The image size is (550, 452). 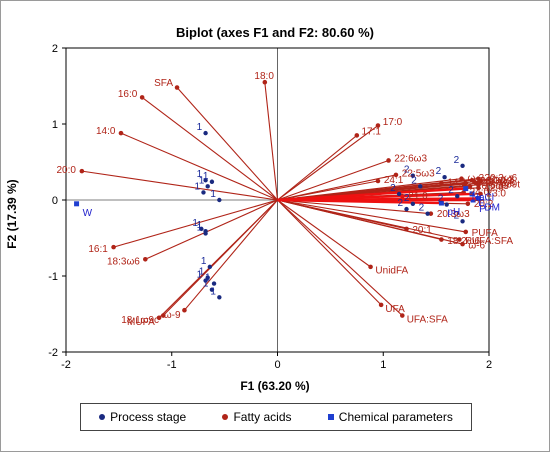 What do you see at coordinates (422, 230) in the screenshot?
I see `fatty-acid-label-20-1: 20:1` at bounding box center [422, 230].